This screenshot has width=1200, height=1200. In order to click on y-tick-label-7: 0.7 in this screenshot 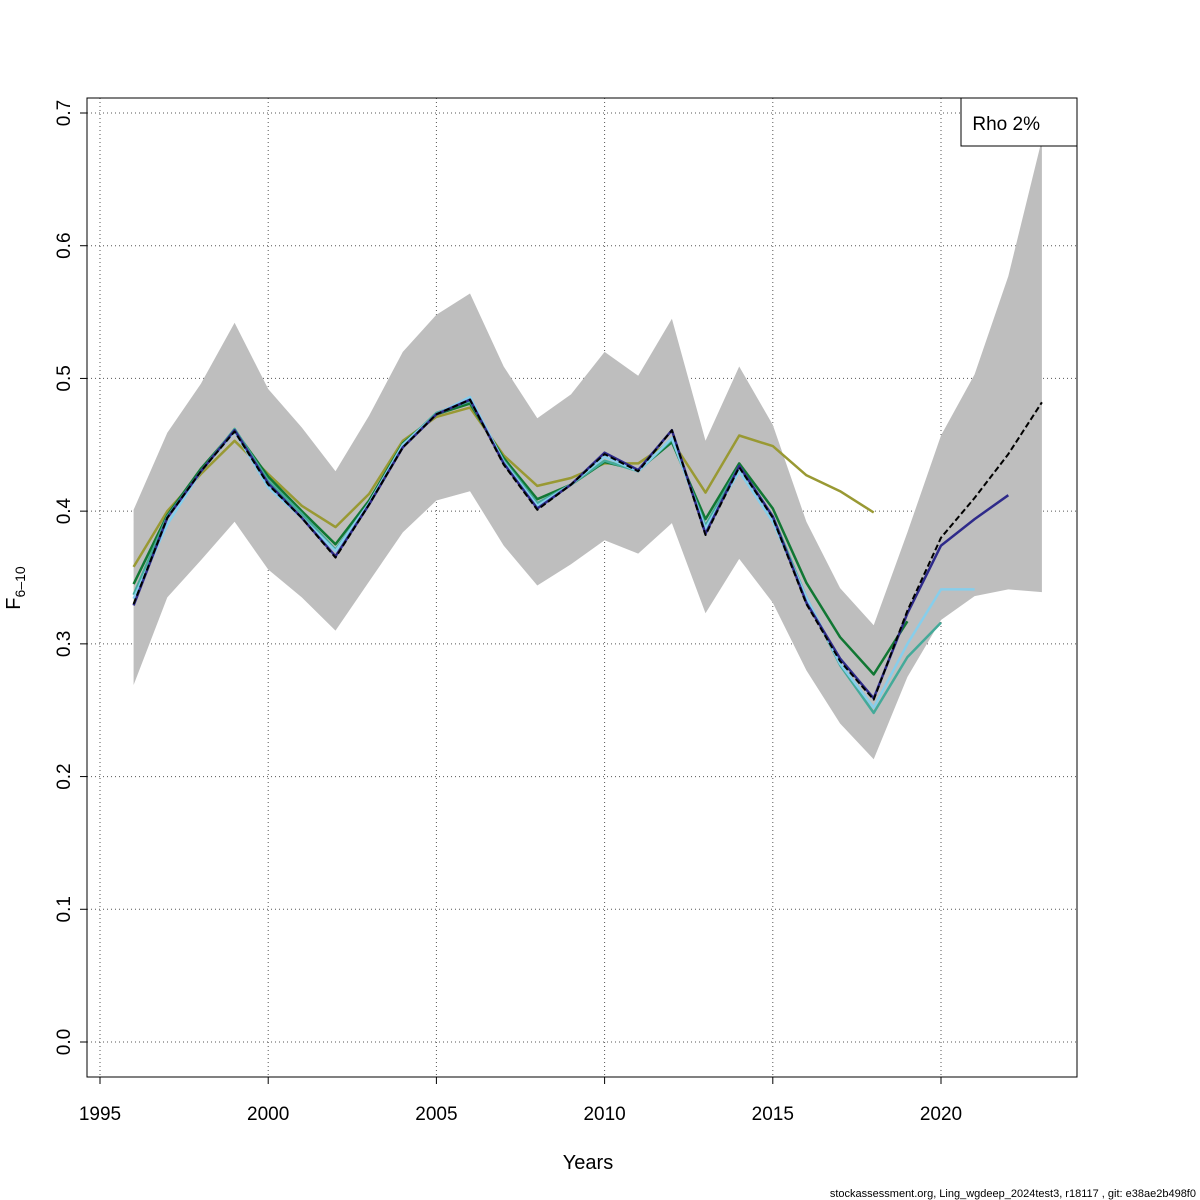, I will do `click(64, 113)`.